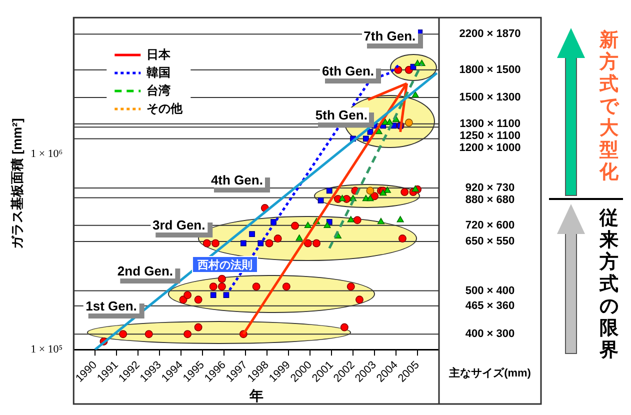  What do you see at coordinates (490, 290) in the screenshot?
I see `ref-line-label: 500 × 400` at bounding box center [490, 290].